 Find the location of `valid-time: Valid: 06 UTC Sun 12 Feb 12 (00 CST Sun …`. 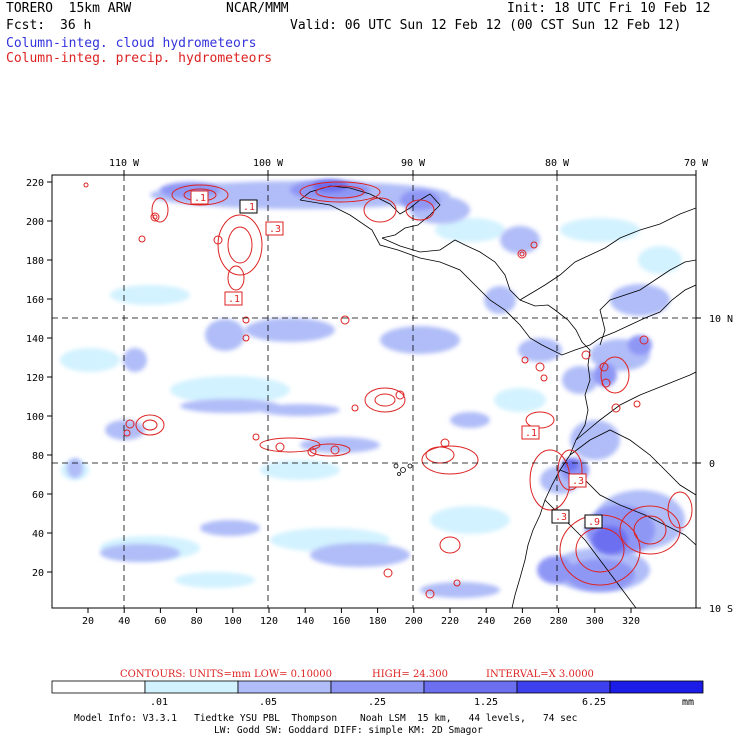

valid-time: Valid: 06 UTC Sun 12 Feb 12 (00 CST Sun … is located at coordinates (486, 25).